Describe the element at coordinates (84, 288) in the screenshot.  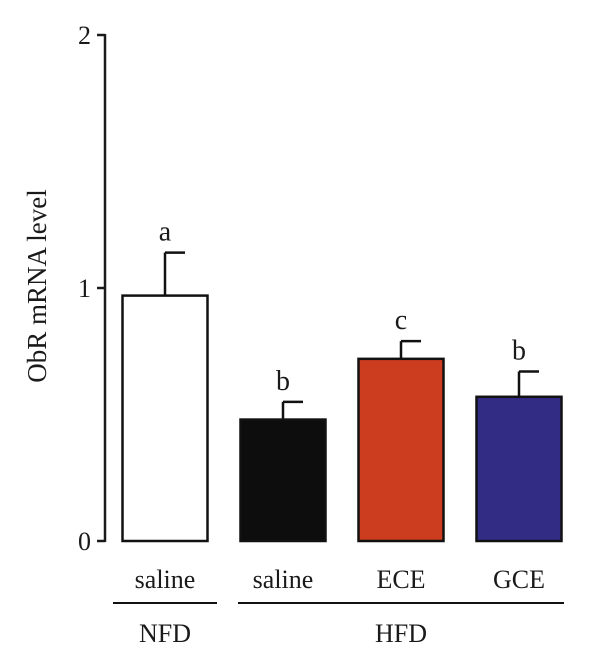
I see `y-tick-label: 1` at that location.